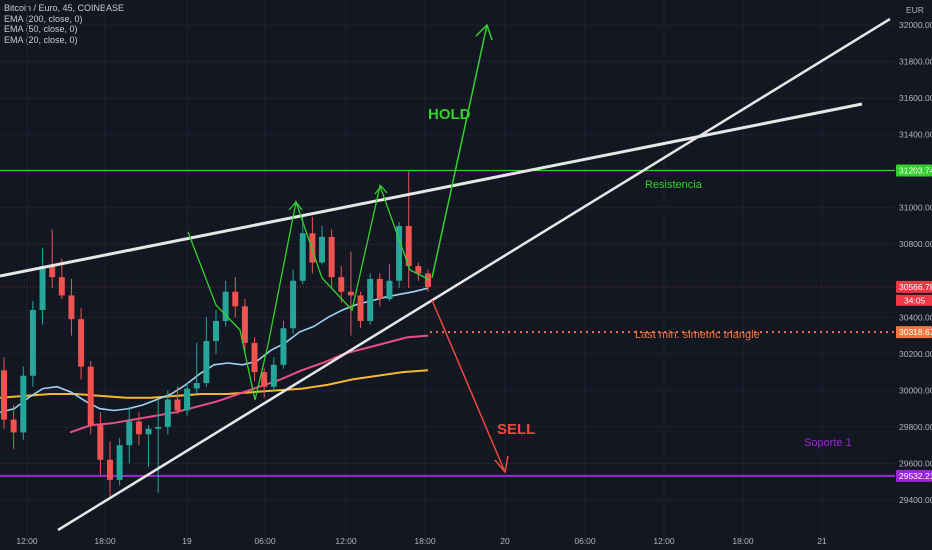 The width and height of the screenshot is (932, 550). I want to click on countdown-tag: 34:05, so click(915, 300).